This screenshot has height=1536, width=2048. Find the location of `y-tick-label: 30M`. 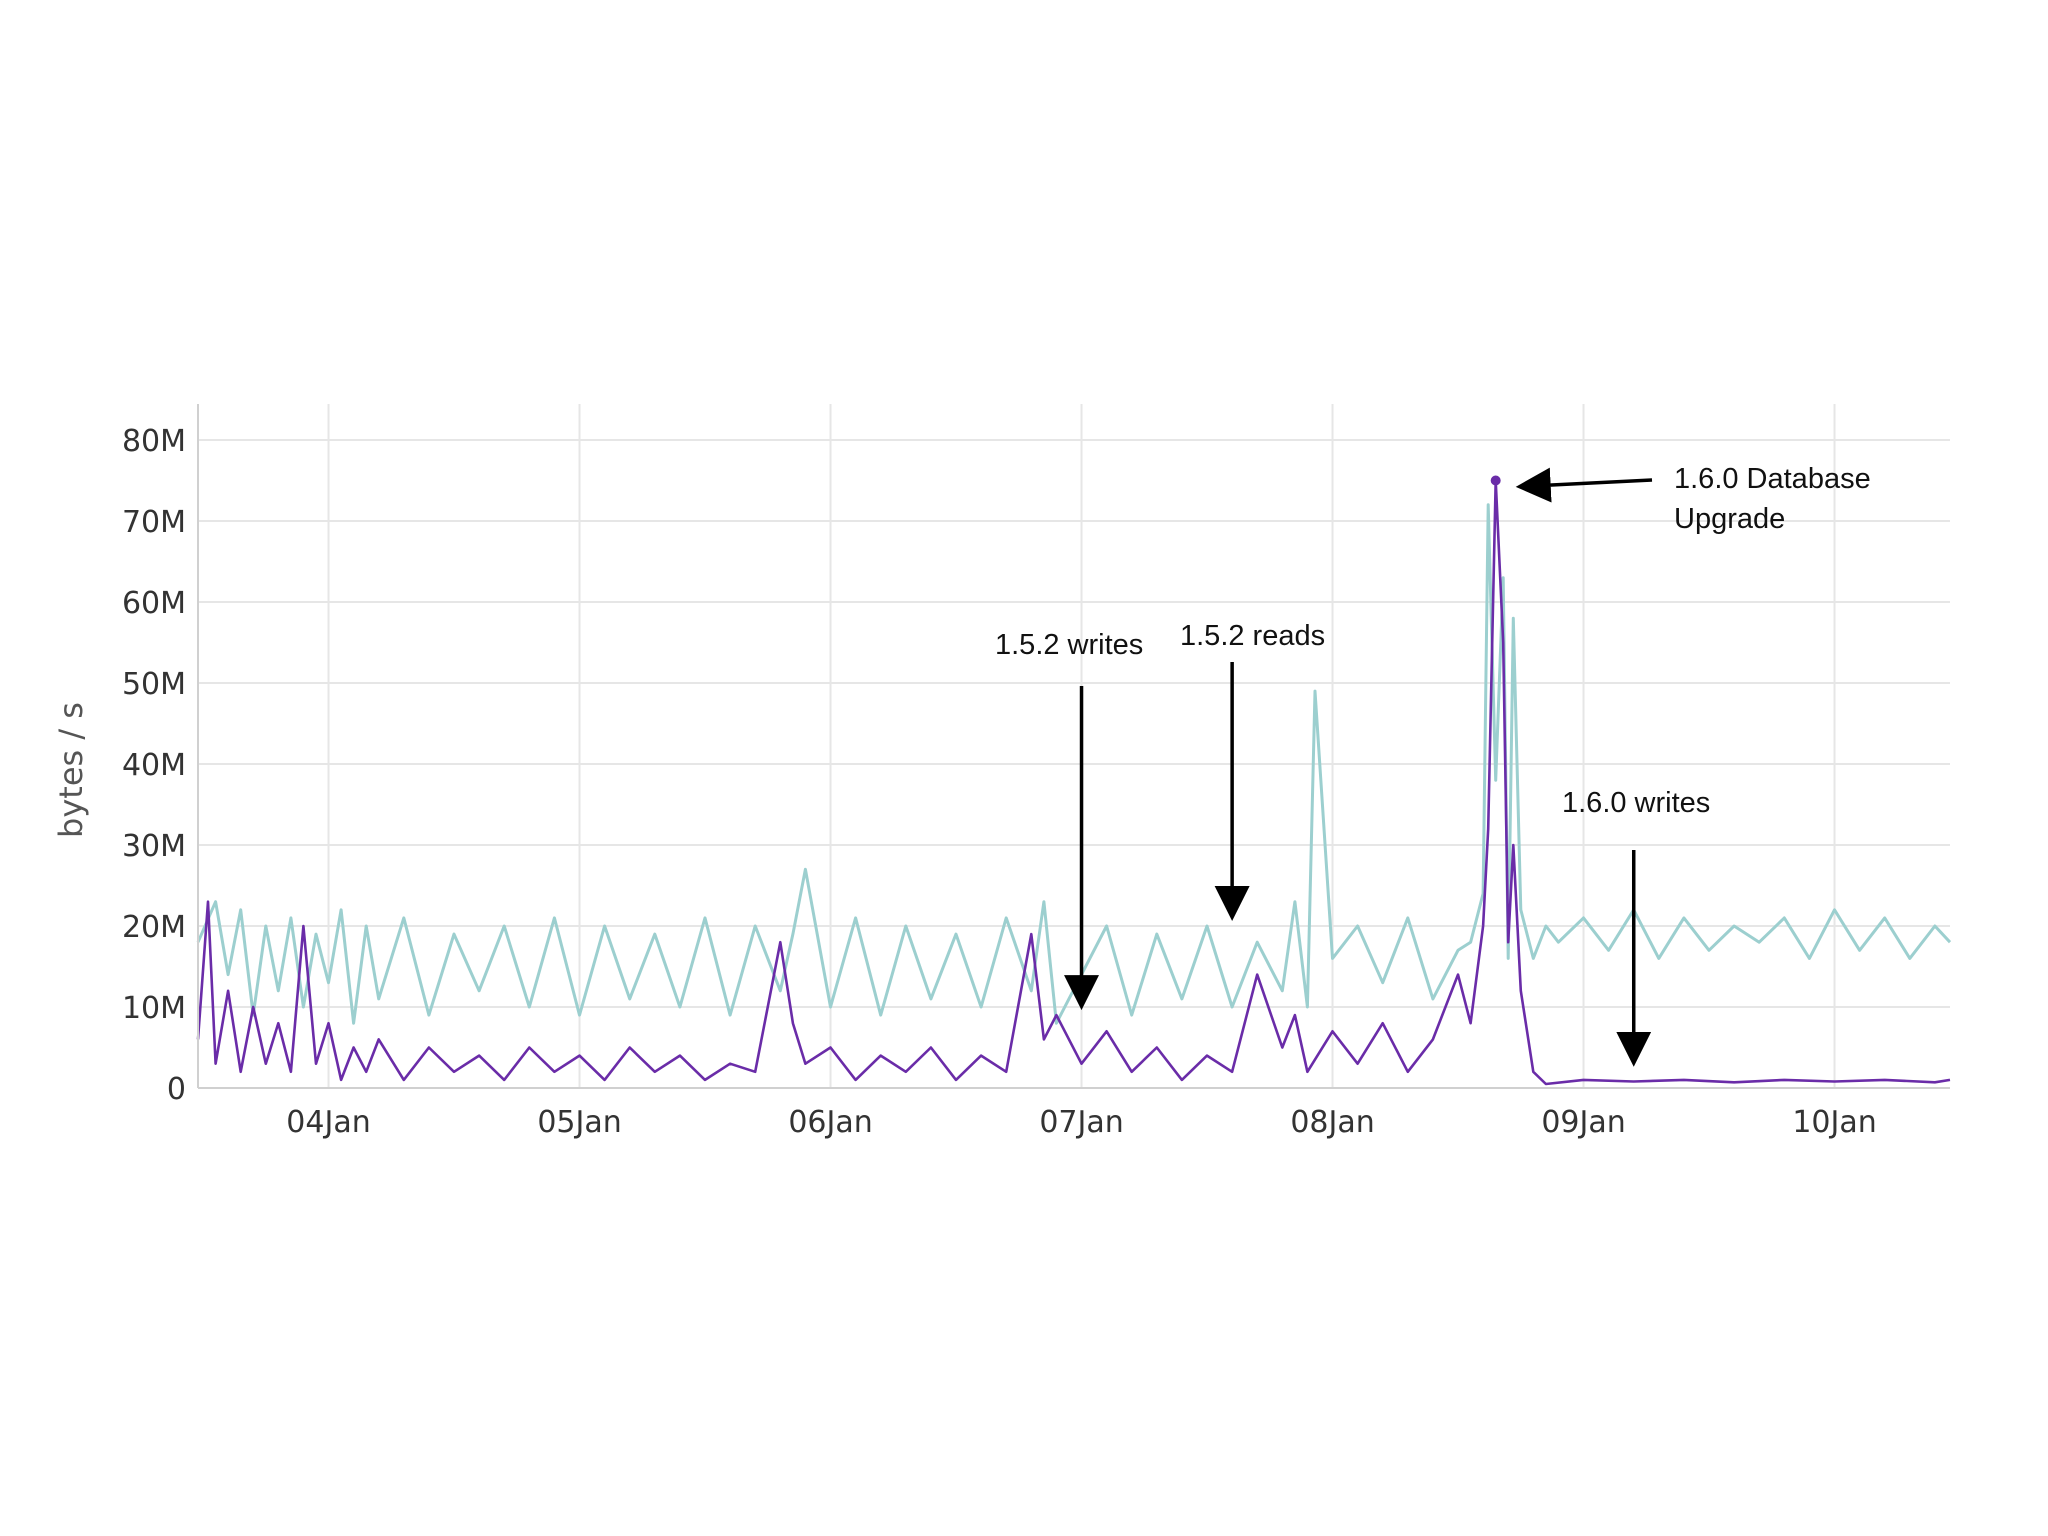

y-tick-label: 30M is located at coordinates (154, 846).